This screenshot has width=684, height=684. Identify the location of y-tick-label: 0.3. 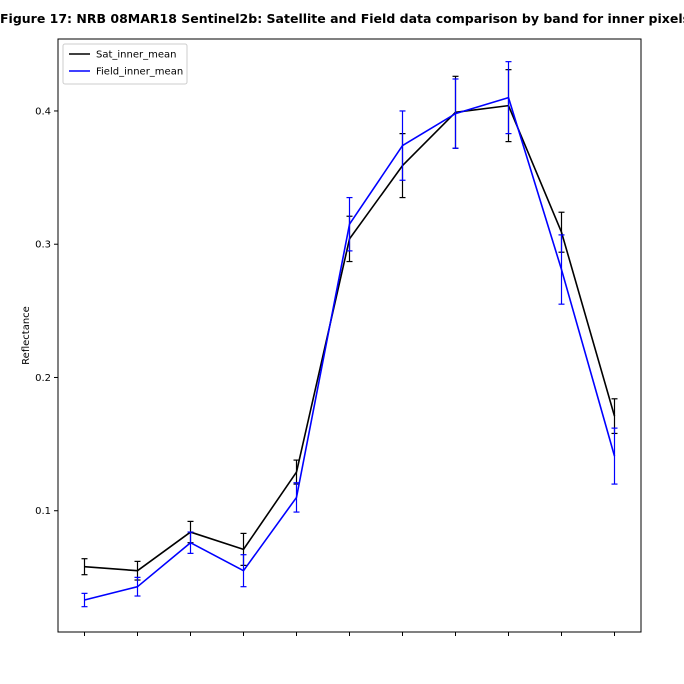
(43, 245).